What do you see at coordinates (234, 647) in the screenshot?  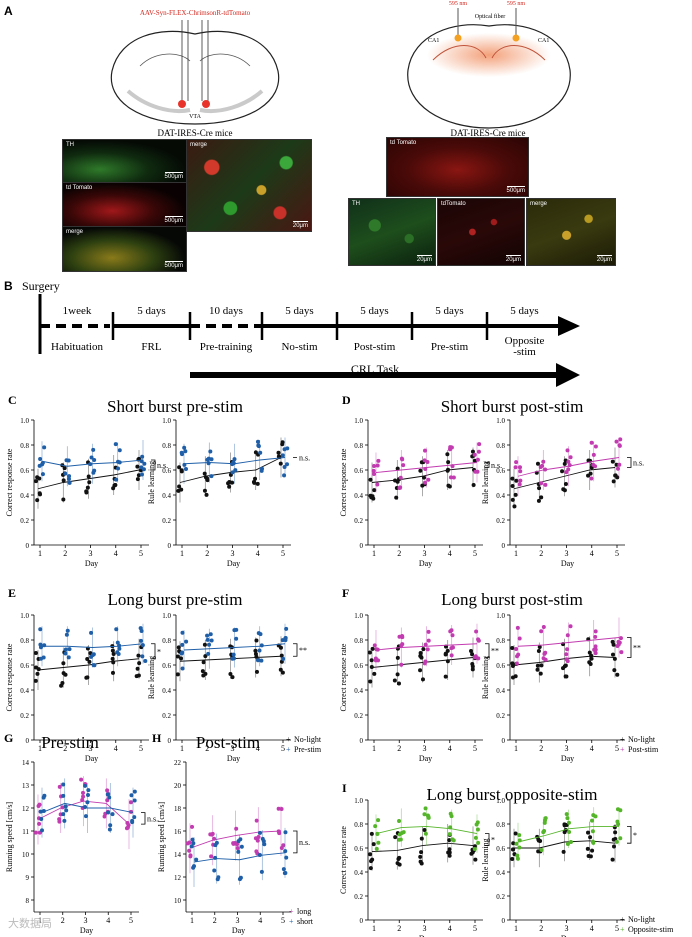 I see `chart-e-right-stim-line` at bounding box center [234, 647].